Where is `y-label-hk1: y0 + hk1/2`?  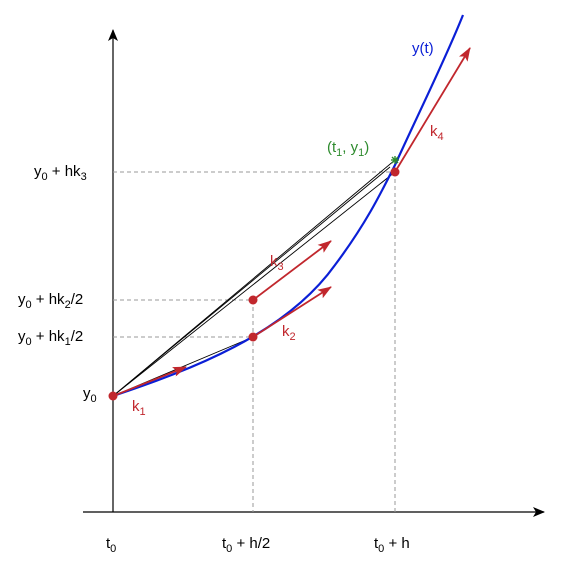
y-label-hk1: y0 + hk1/2 is located at coordinates (50, 338).